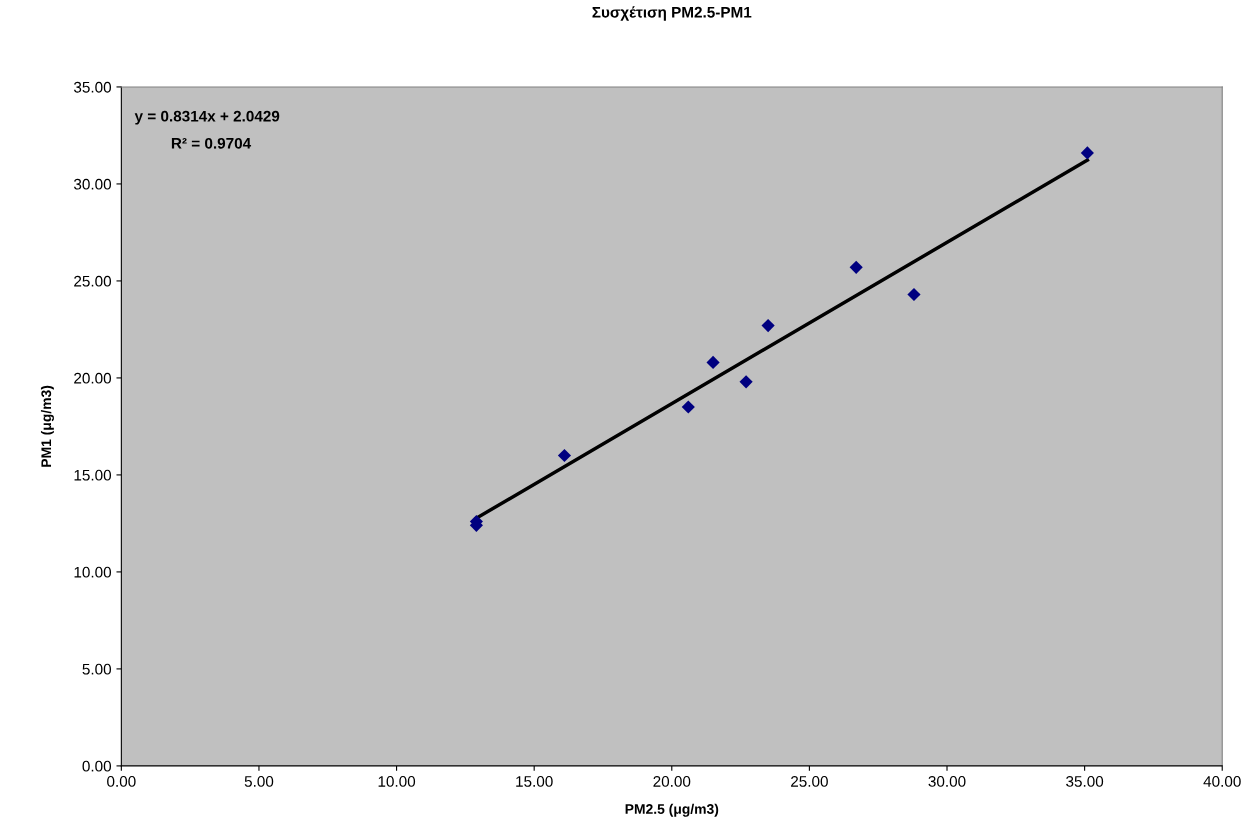 The image size is (1251, 828). Describe the element at coordinates (809, 781) in the screenshot. I see `x-tick-label: 25.00` at that location.